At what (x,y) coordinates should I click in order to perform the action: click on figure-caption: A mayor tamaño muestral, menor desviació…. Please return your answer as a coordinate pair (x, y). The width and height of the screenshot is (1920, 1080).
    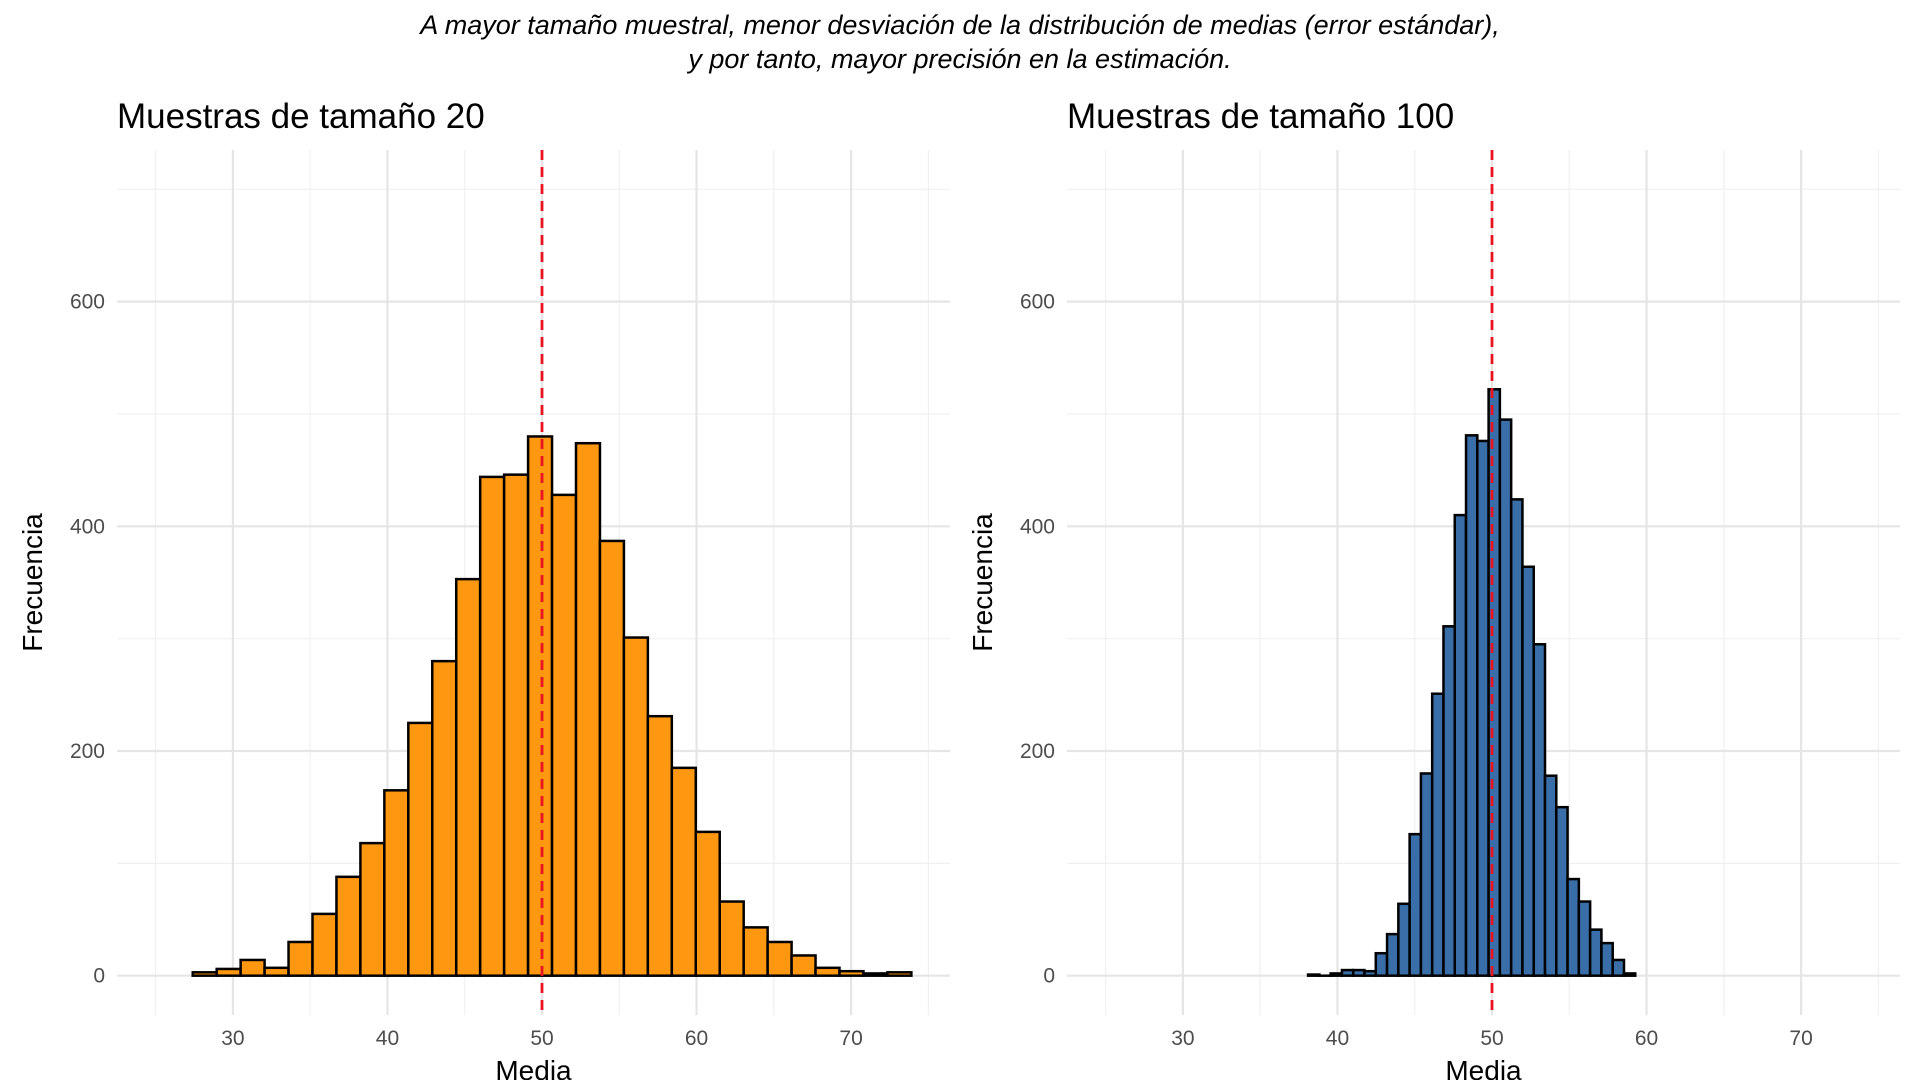
    Looking at the image, I should click on (960, 42).